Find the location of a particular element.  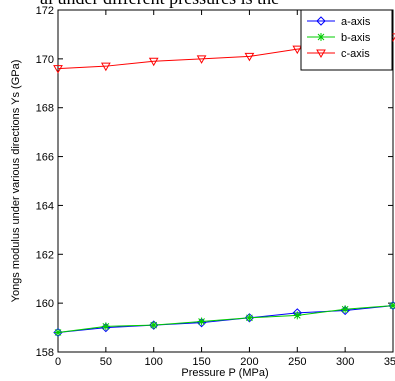

x-tick-label: 350 is located at coordinates (389, 362).